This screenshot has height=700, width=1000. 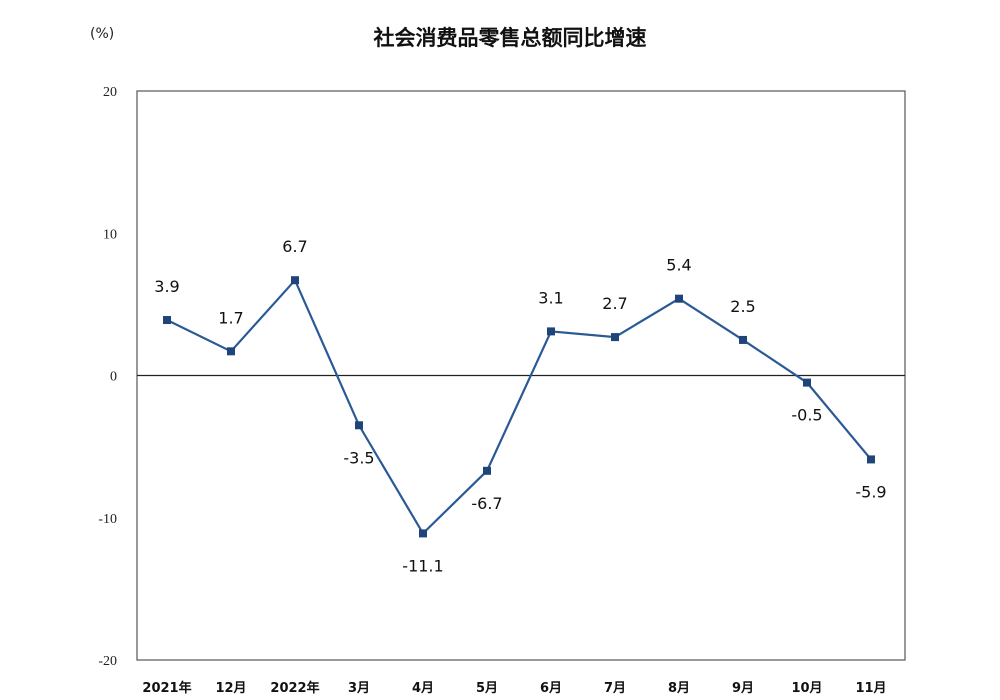 I want to click on data-label: 2.7, so click(x=614, y=303).